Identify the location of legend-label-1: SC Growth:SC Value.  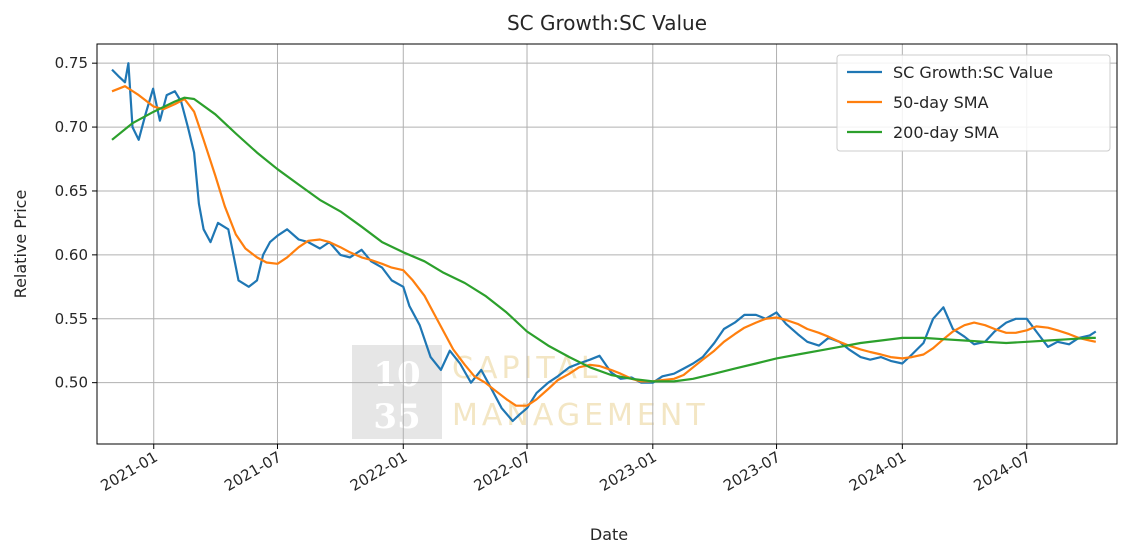
(973, 72).